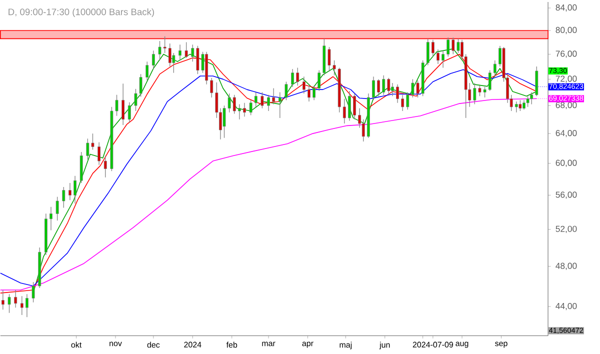 Image resolution: width=600 pixels, height=354 pixels. What do you see at coordinates (308, 345) in the screenshot?
I see `x-tick-label: apr` at bounding box center [308, 345].